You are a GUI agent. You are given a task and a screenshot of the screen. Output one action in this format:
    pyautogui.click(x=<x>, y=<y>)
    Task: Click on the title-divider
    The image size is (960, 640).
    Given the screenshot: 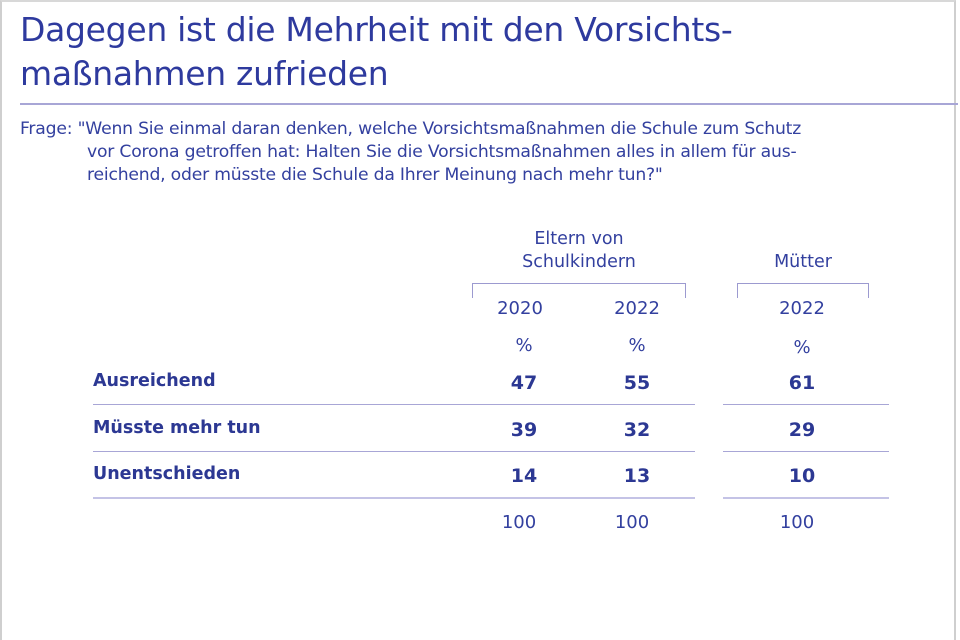 What is the action you would take?
    pyautogui.click(x=489, y=104)
    